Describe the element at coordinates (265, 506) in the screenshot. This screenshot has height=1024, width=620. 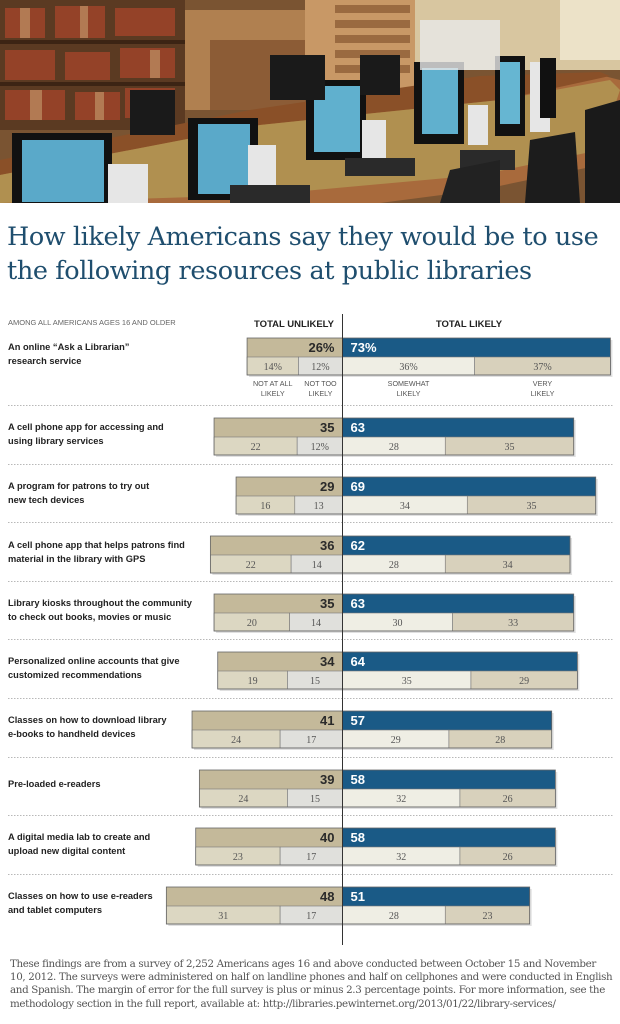
I see `not-at-all-likely-value: 16` at that location.